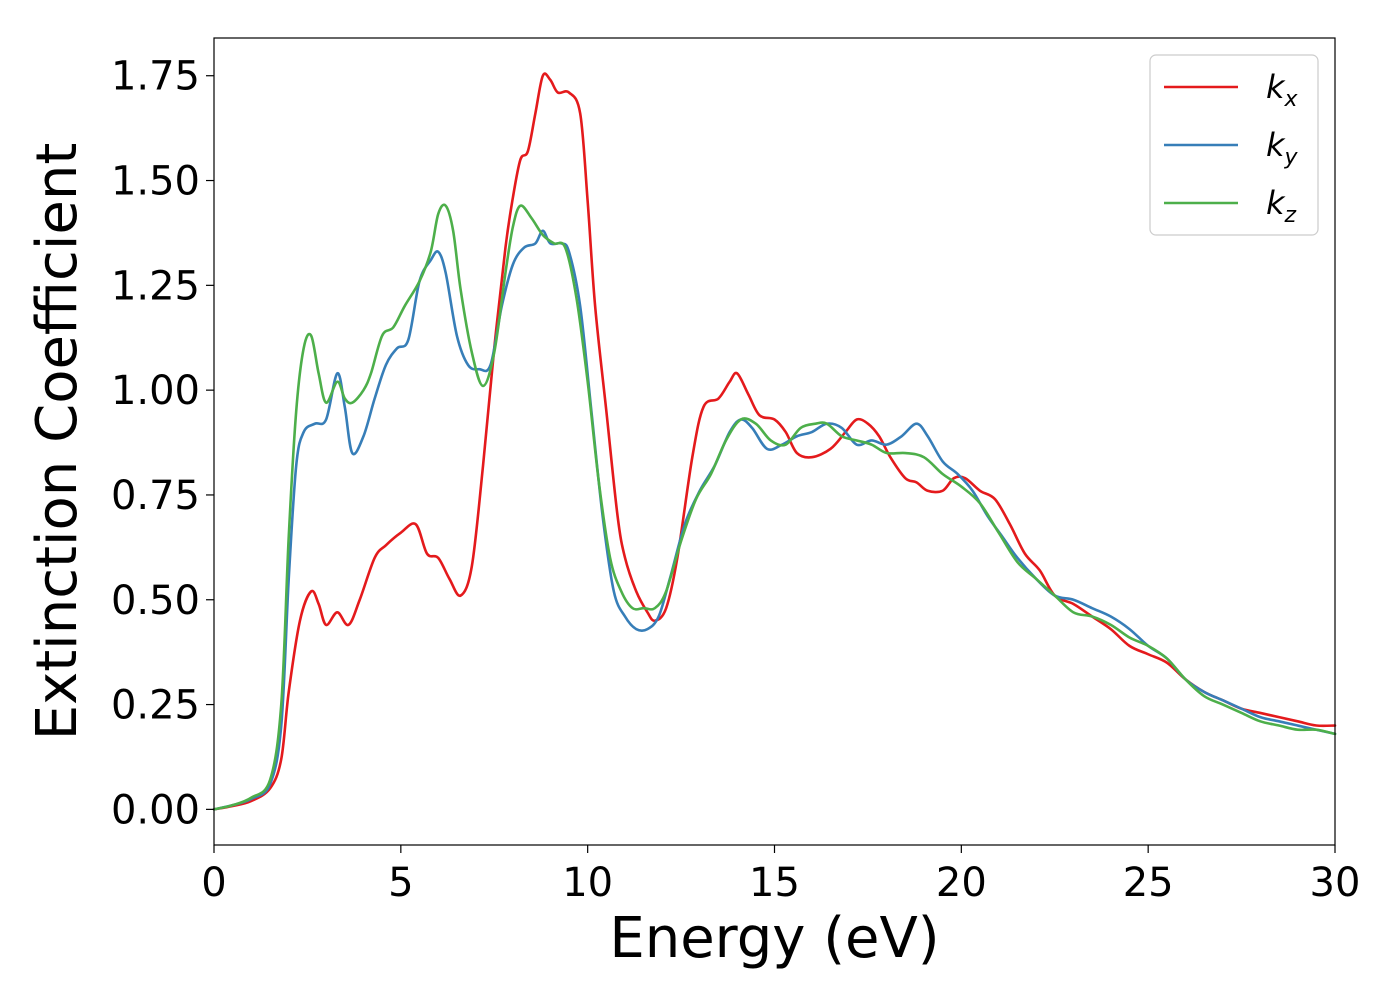 Image resolution: width=1400 pixels, height=1000 pixels. I want to click on y-tick-label: 1.50, so click(155, 182).